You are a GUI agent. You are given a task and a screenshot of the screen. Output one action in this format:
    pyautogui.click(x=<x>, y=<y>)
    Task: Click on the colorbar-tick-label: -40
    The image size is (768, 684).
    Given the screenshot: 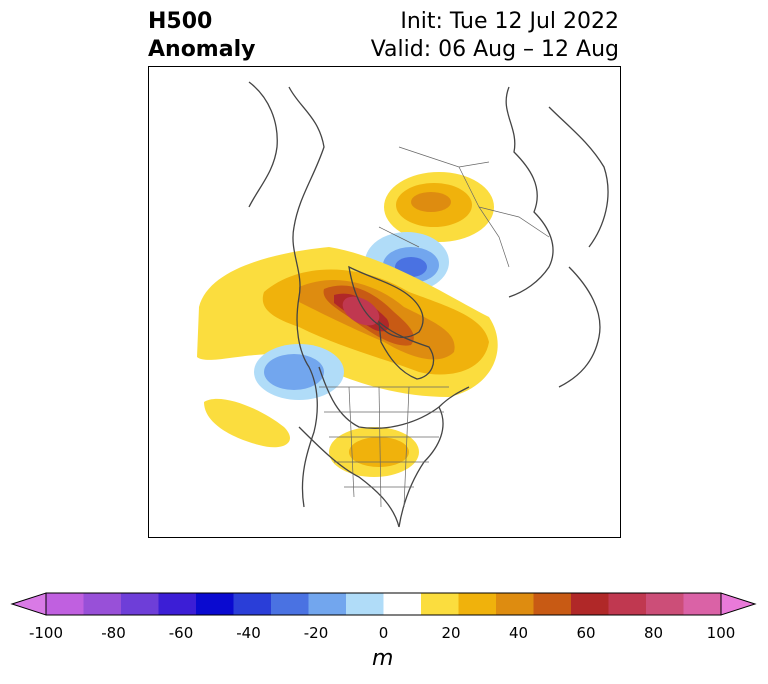 What is the action you would take?
    pyautogui.click(x=248, y=633)
    